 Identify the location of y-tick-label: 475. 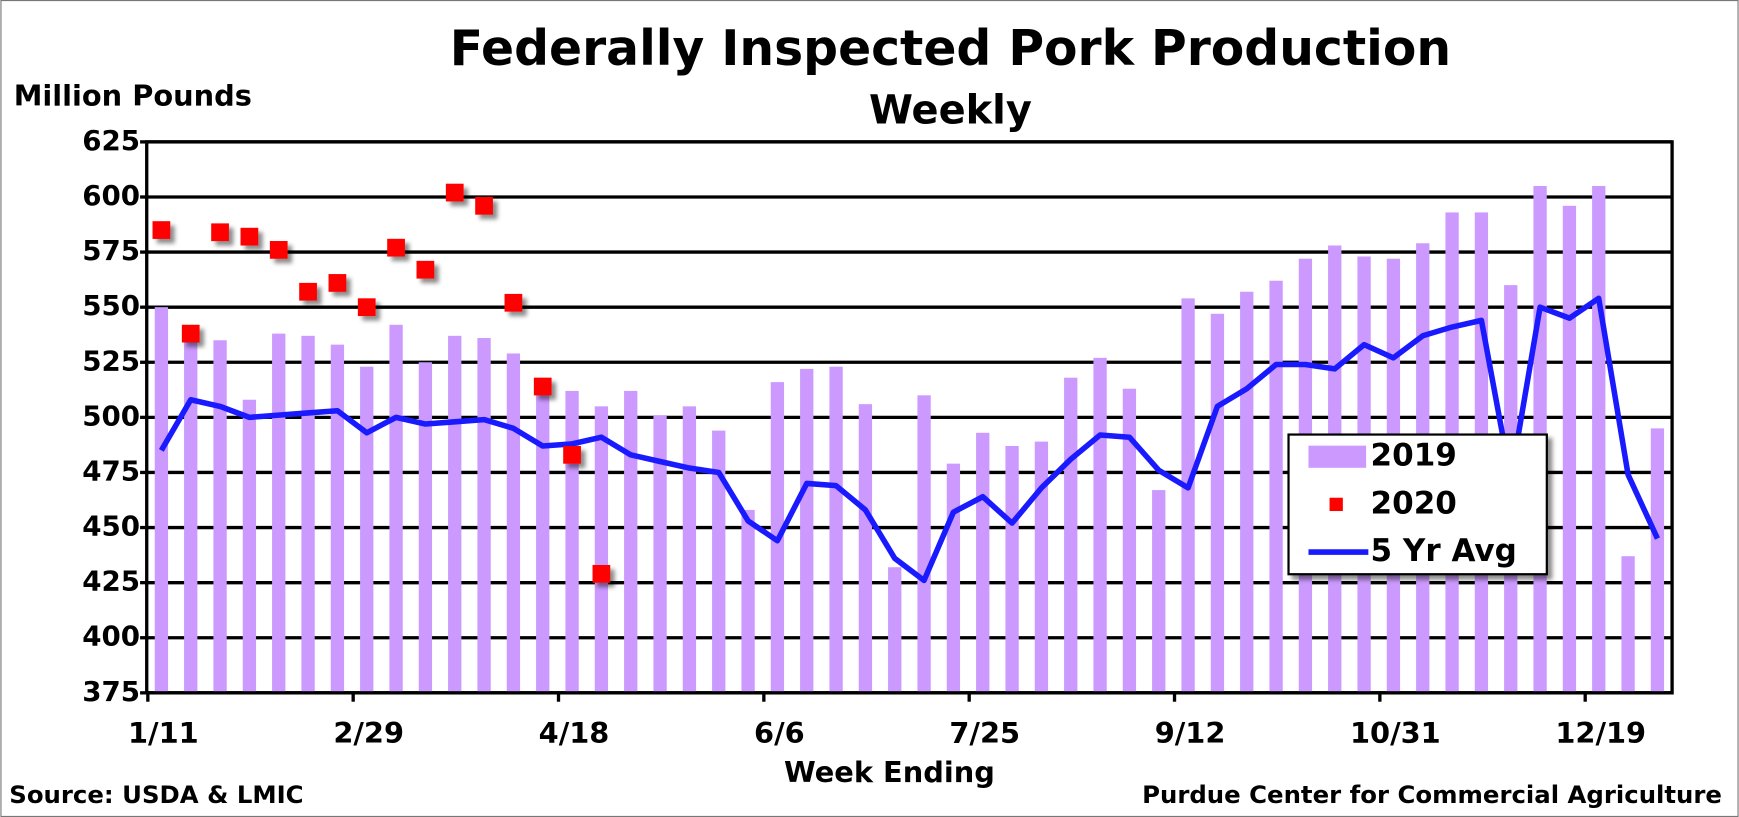
(111, 470).